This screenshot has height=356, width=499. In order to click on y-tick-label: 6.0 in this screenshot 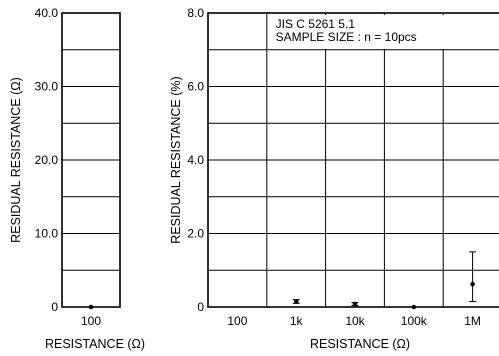, I will do `click(195, 87)`.